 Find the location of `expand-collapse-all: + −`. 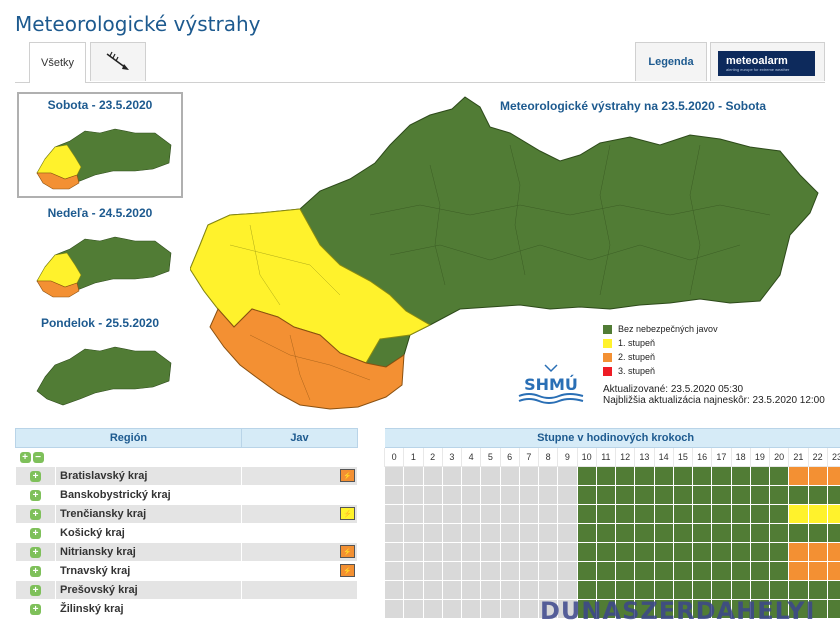

expand-collapse-all: + − is located at coordinates (35, 457).